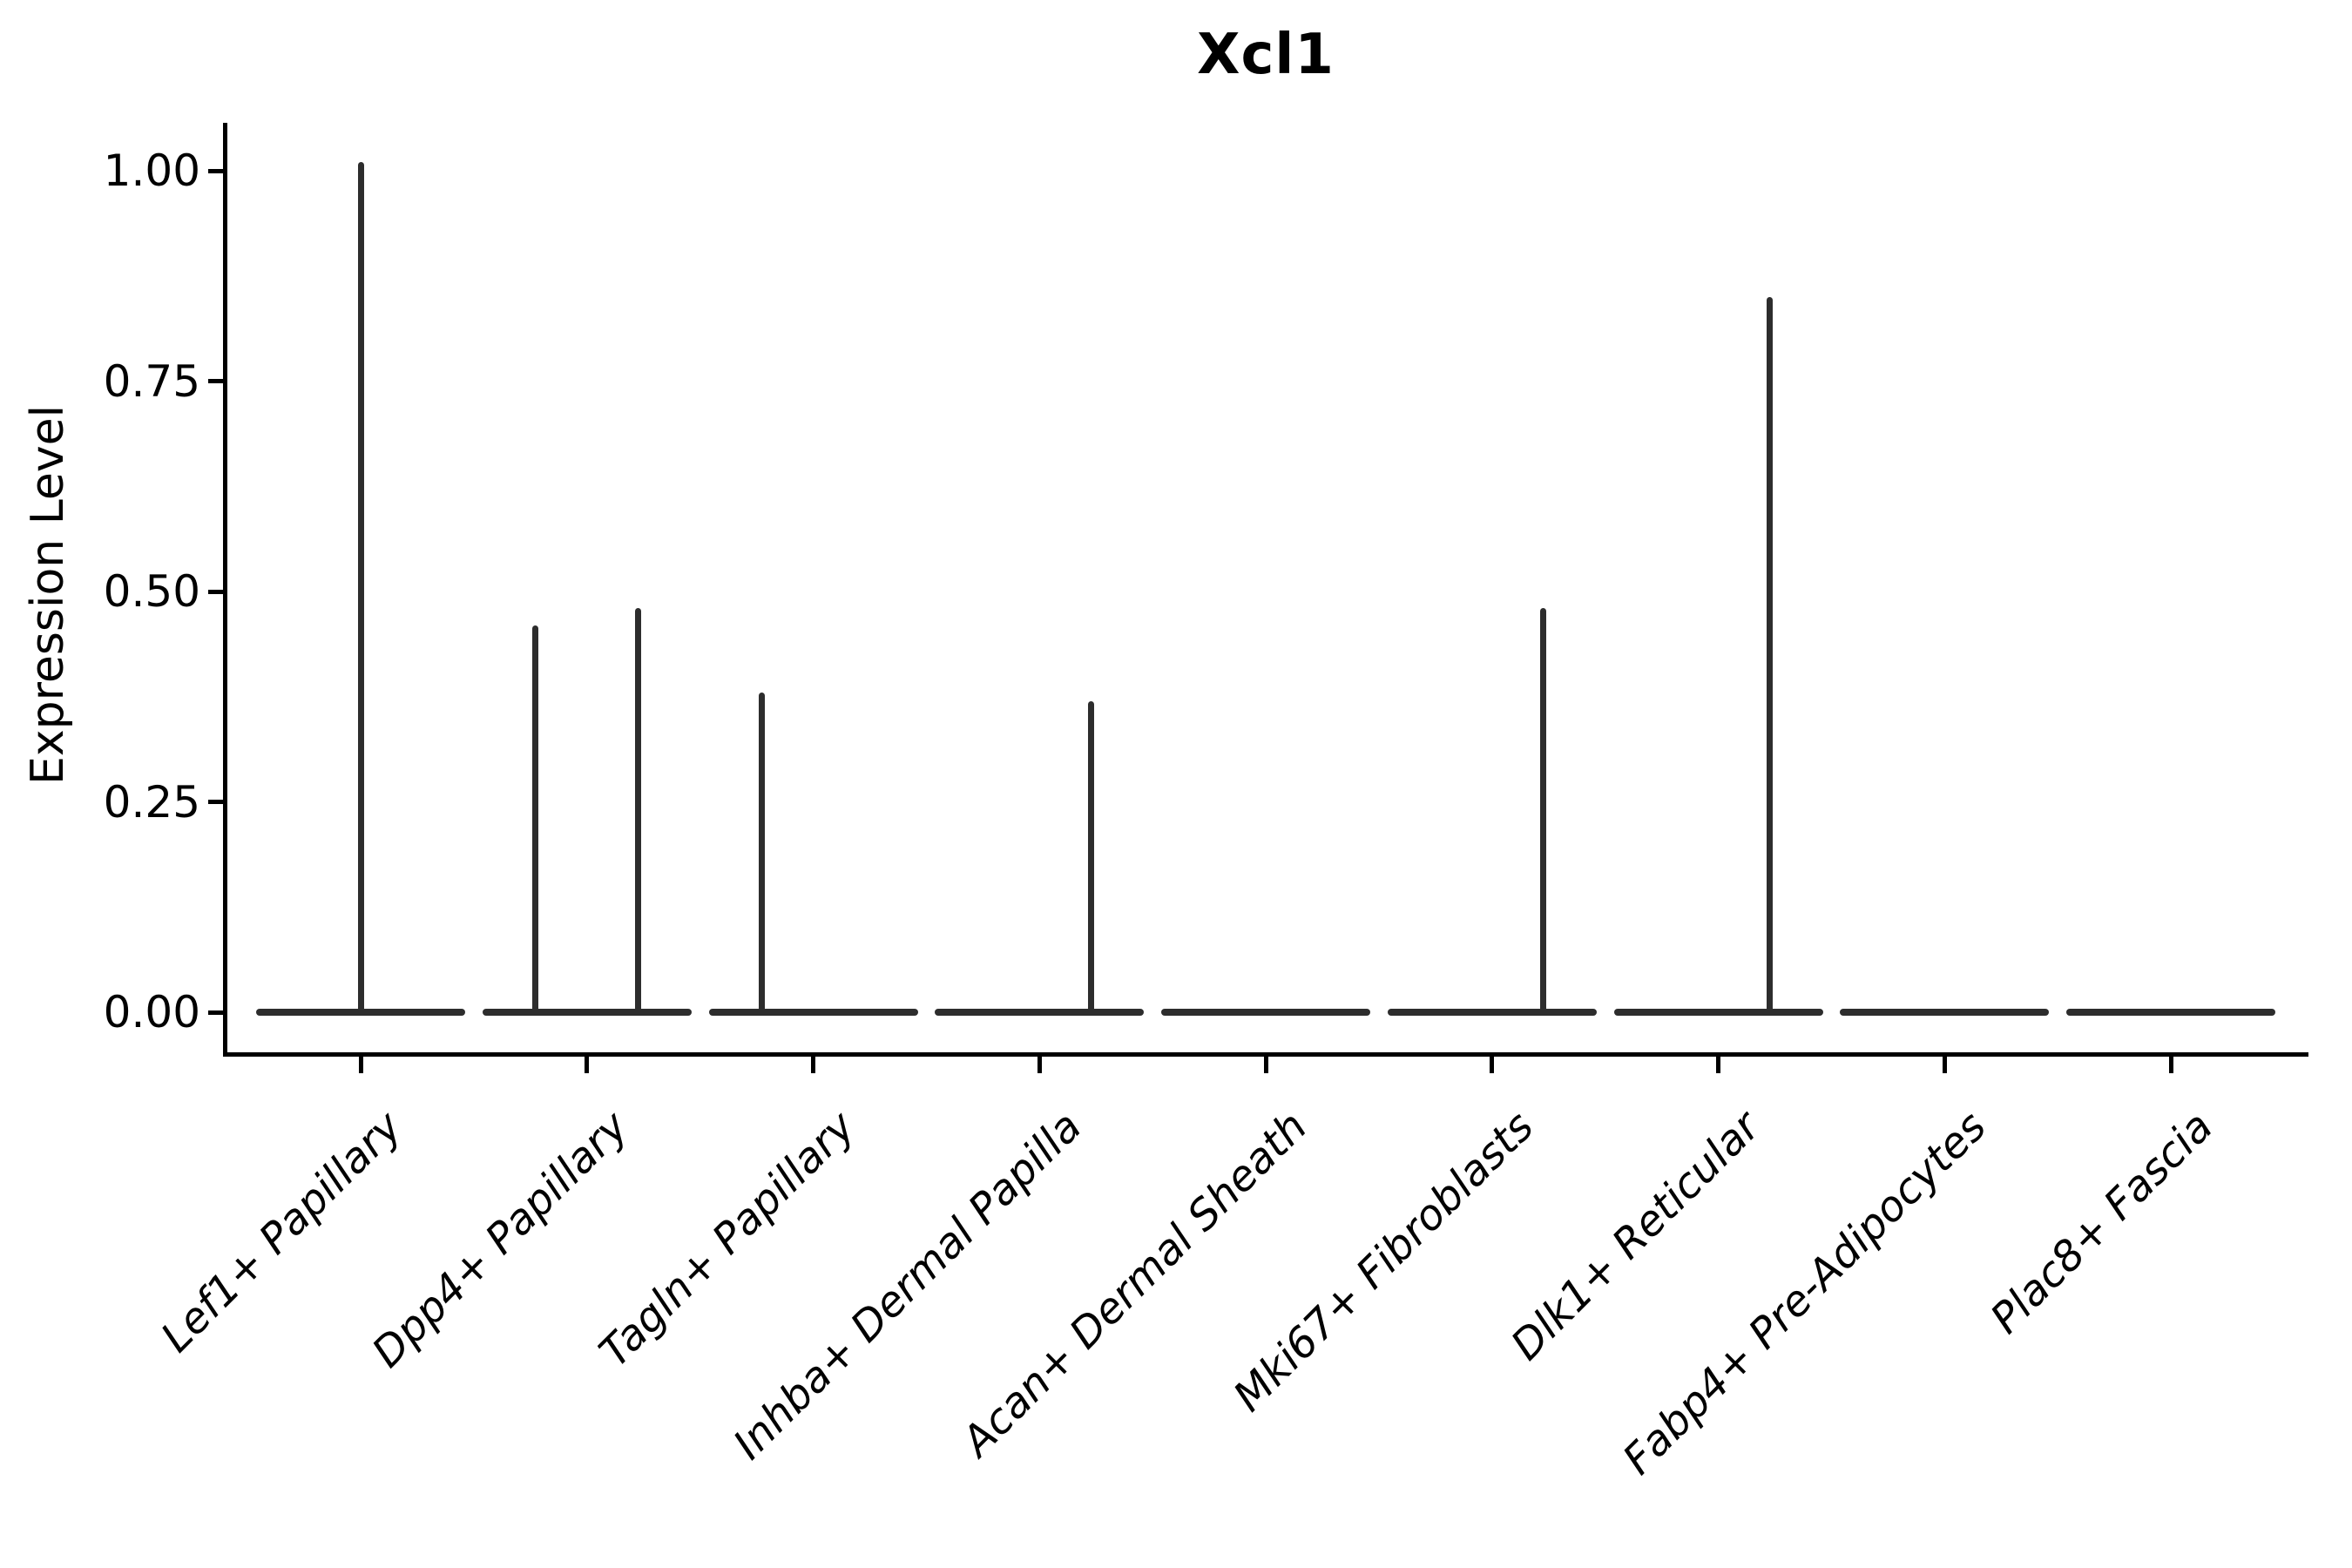 This screenshot has width=2352, height=1568. I want to click on y-tick-label: 0.00, so click(151, 1012).